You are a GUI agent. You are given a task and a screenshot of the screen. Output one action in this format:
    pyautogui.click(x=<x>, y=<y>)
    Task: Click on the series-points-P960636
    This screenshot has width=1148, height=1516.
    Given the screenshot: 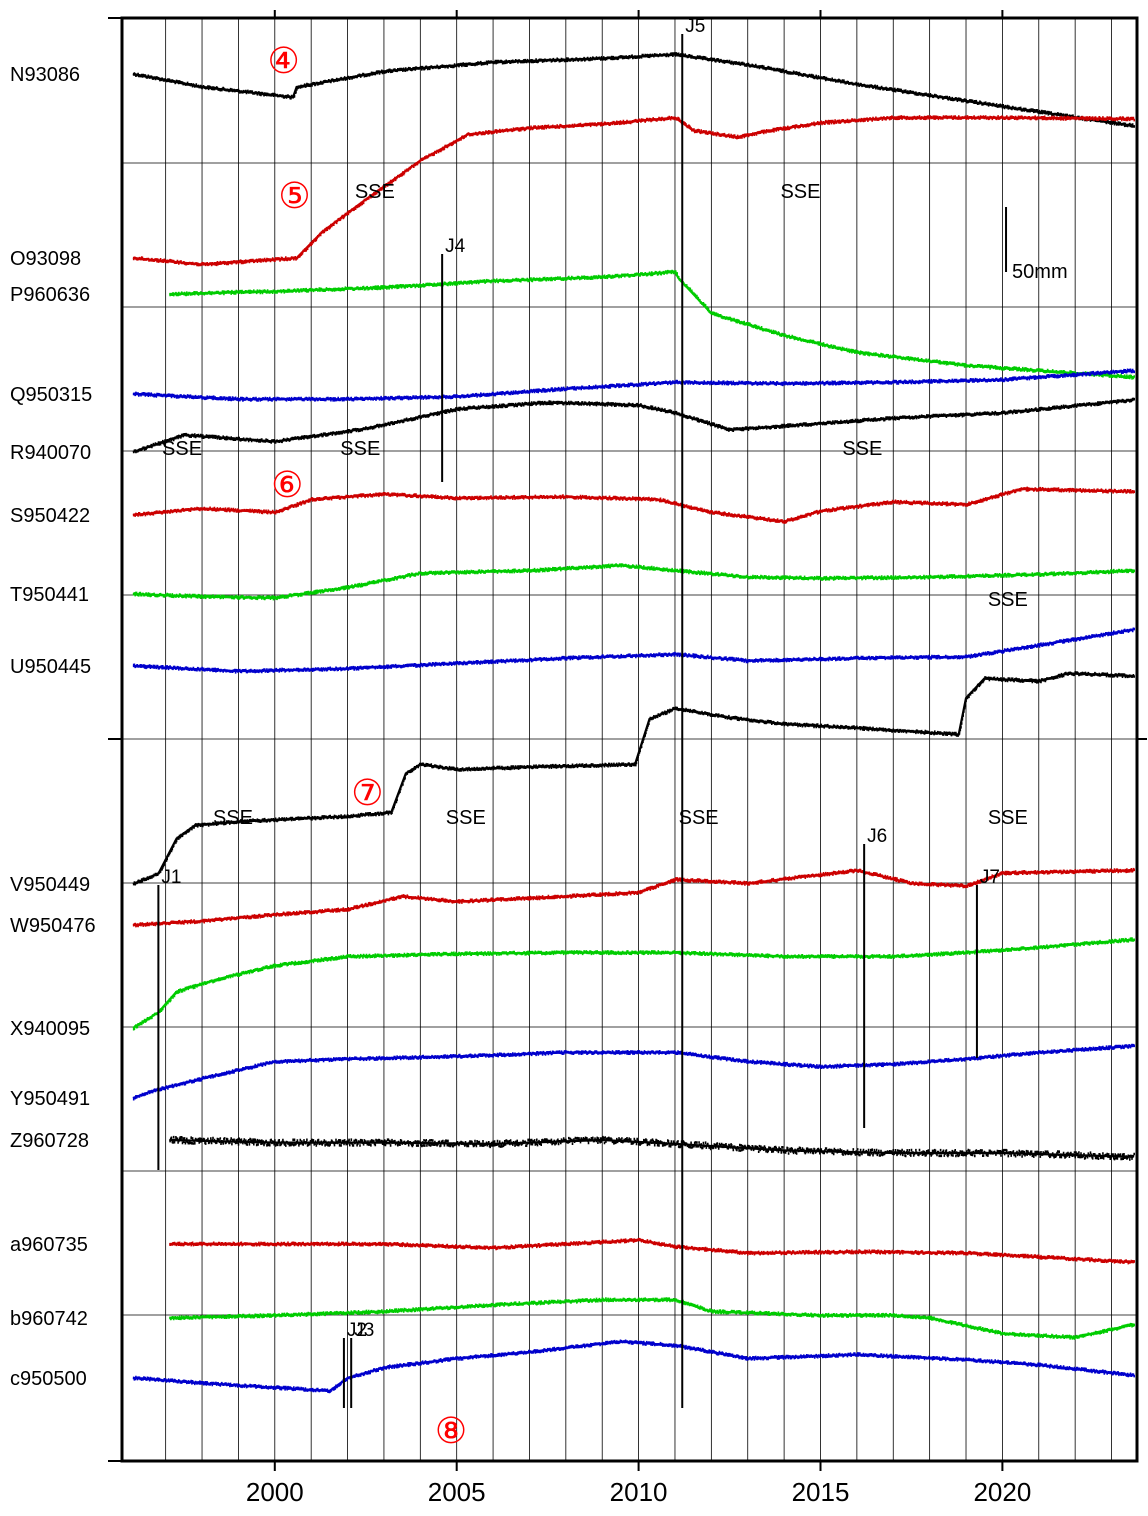 What is the action you would take?
    pyautogui.click(x=652, y=324)
    